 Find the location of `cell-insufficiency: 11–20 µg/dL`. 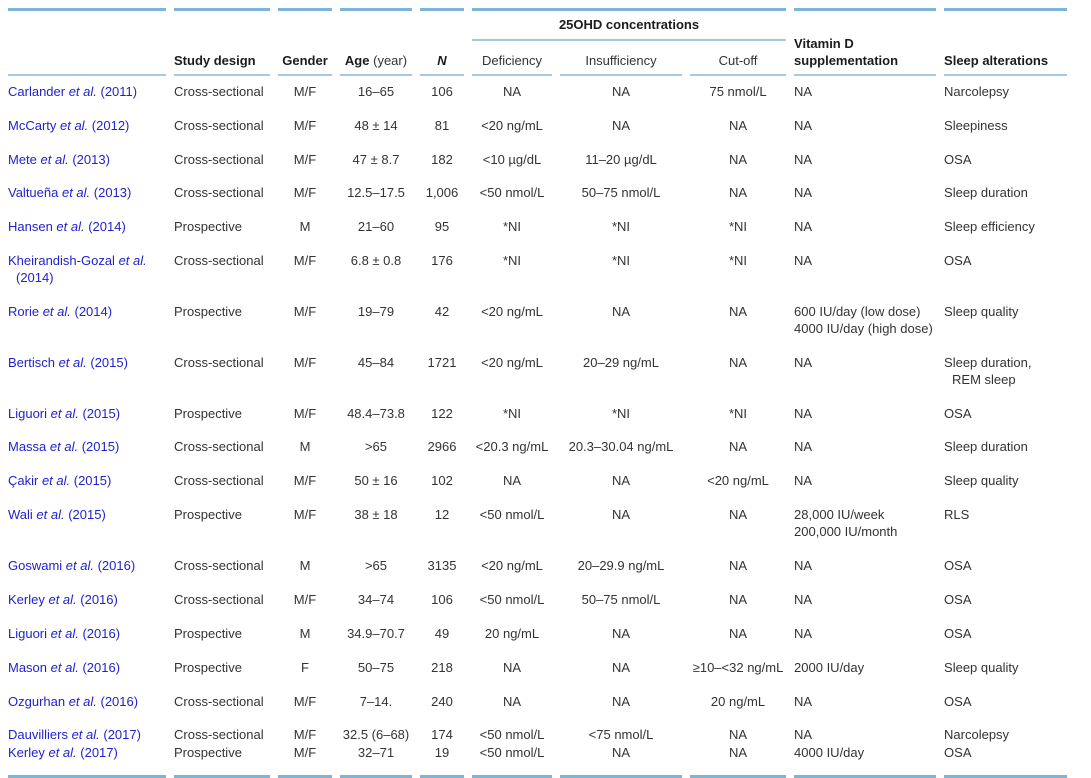

cell-insufficiency: 11–20 µg/dL is located at coordinates (621, 159).